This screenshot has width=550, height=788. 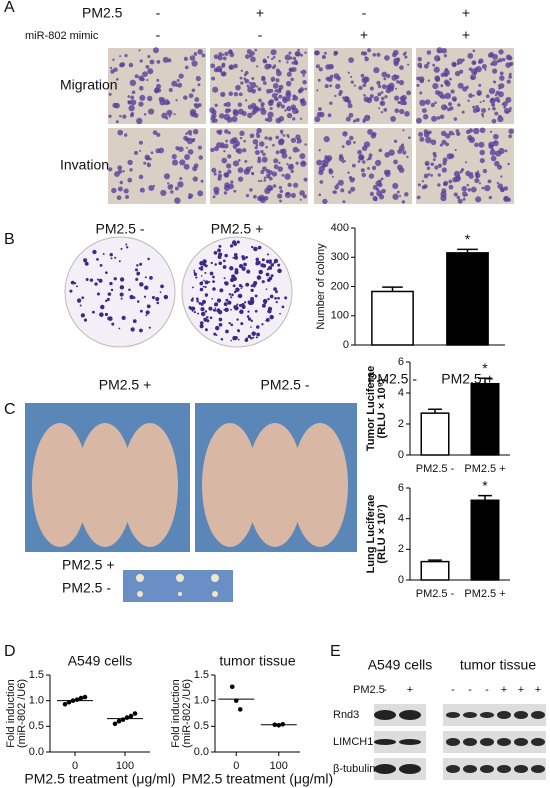 What do you see at coordinates (485, 540) in the screenshot?
I see `bar` at bounding box center [485, 540].